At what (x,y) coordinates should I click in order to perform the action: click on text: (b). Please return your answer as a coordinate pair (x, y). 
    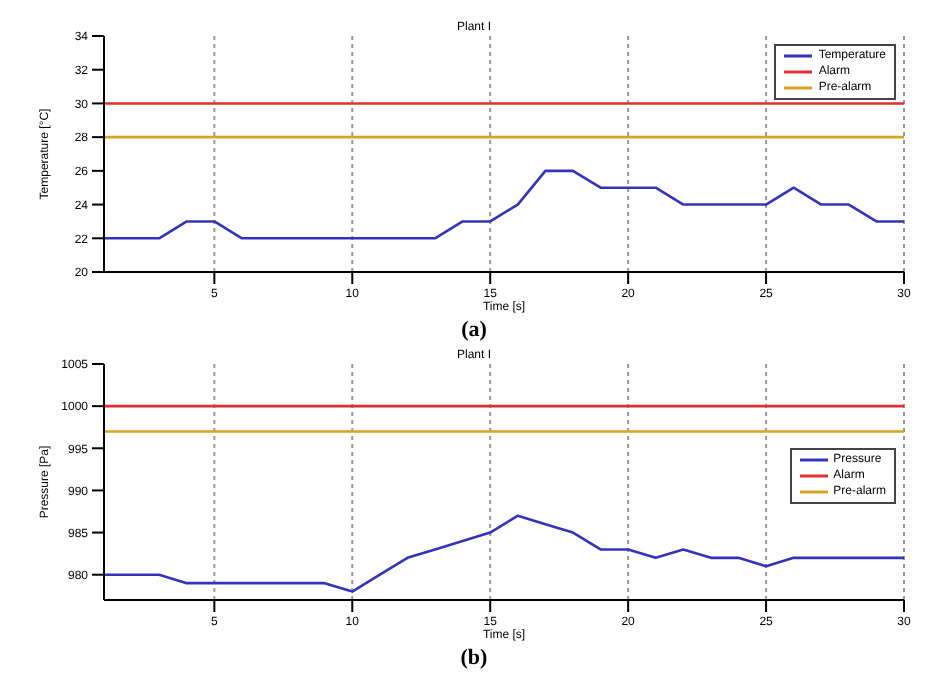
    Looking at the image, I should click on (474, 658).